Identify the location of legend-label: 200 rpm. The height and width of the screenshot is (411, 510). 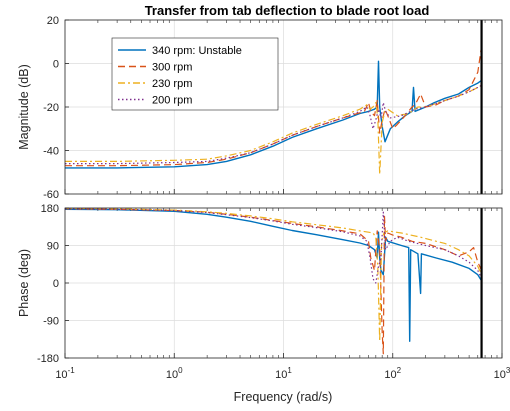
(172, 101).